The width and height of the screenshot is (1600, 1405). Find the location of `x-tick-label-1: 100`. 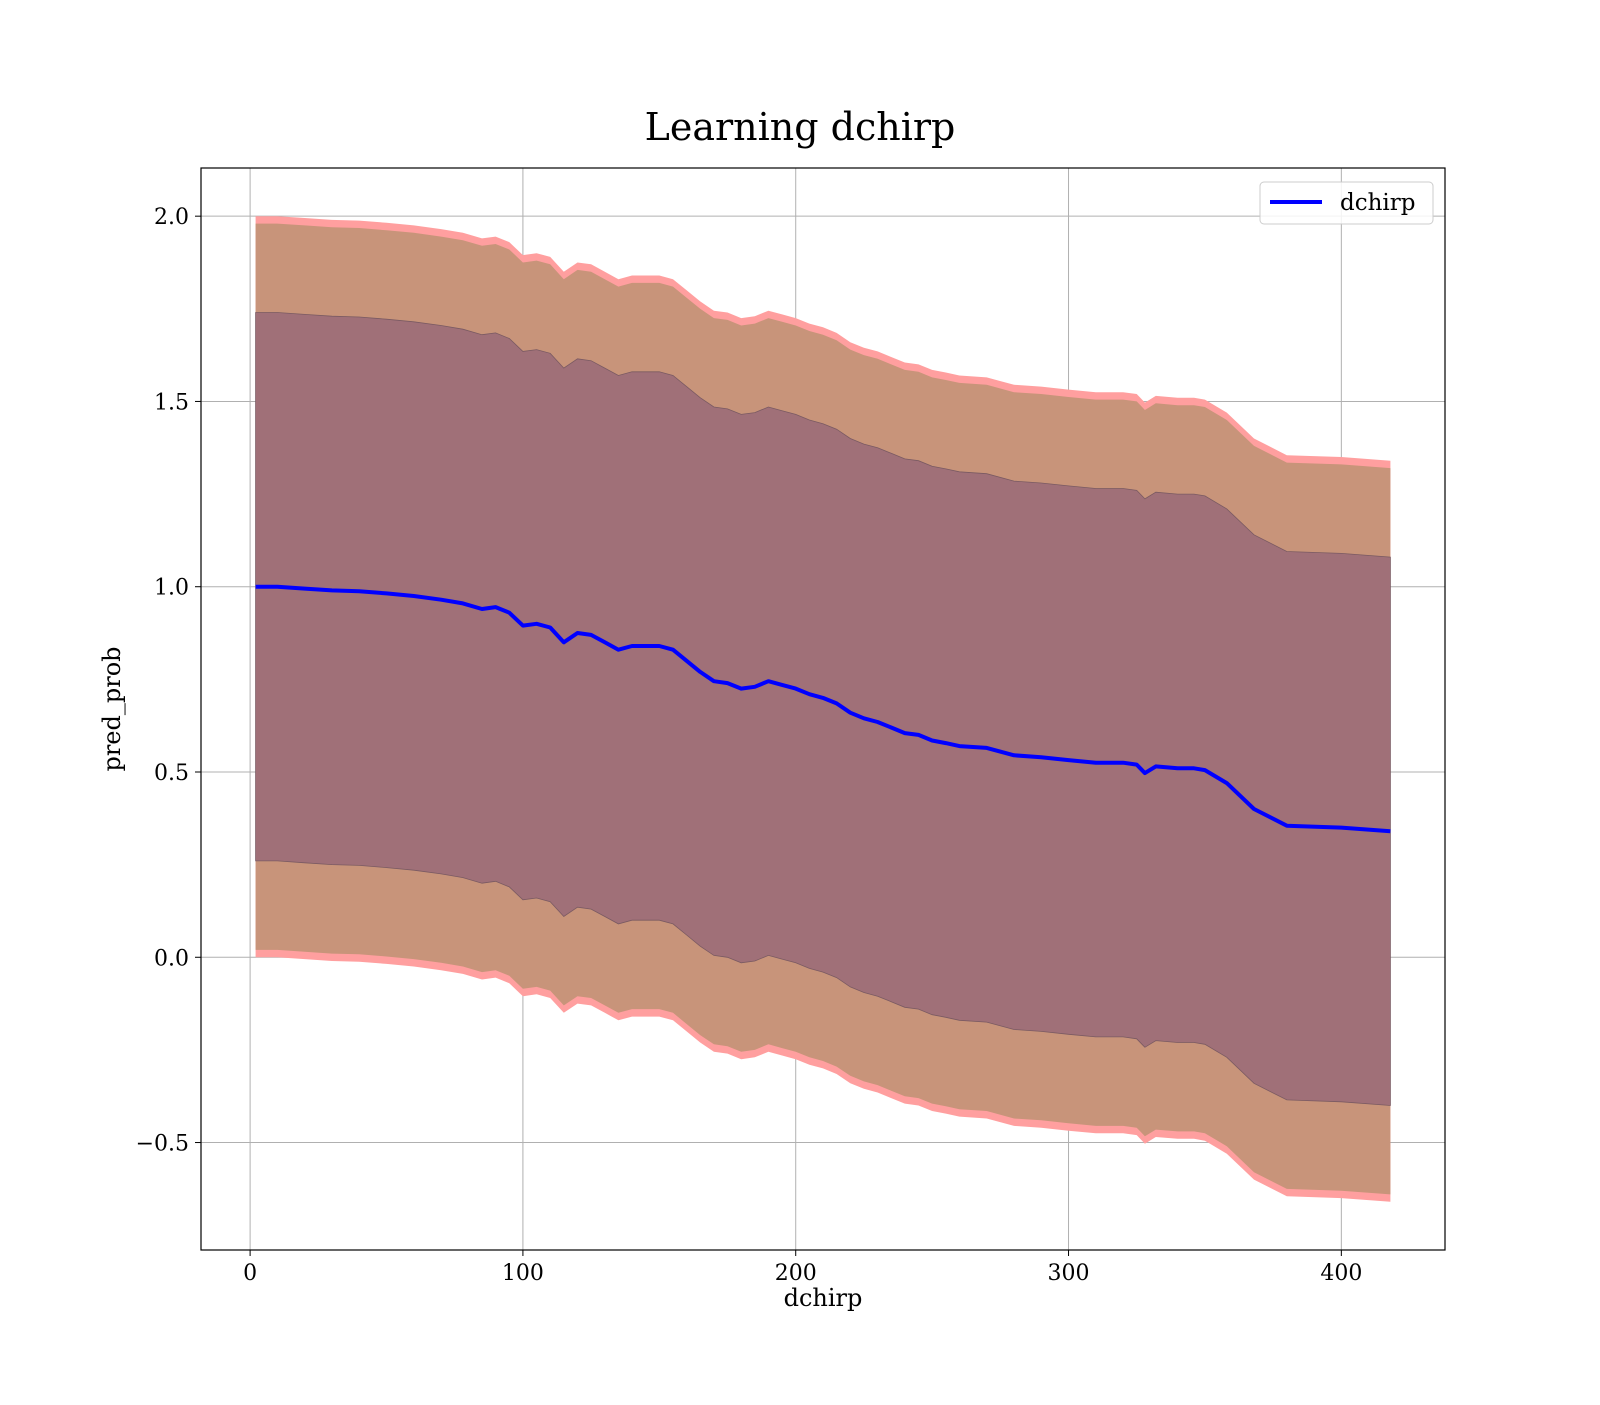

x-tick-label-1: 100 is located at coordinates (523, 1273).